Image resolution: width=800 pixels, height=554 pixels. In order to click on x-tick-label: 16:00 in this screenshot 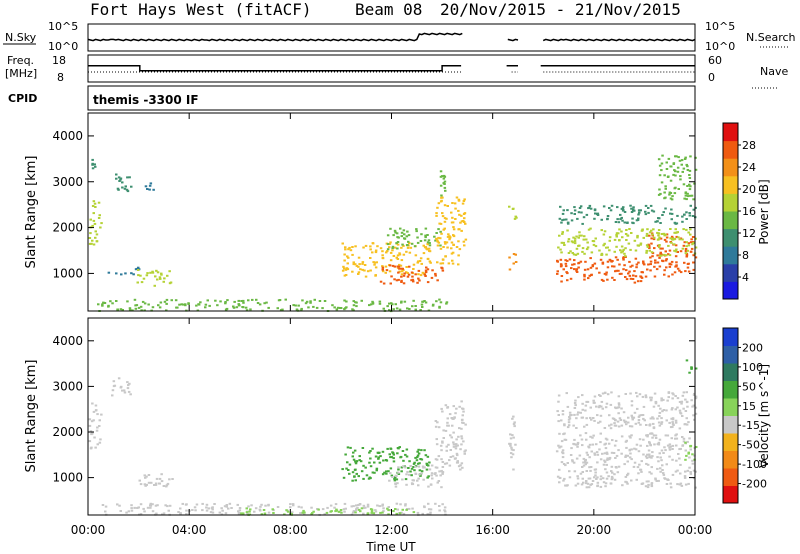, I will do `click(492, 530)`.